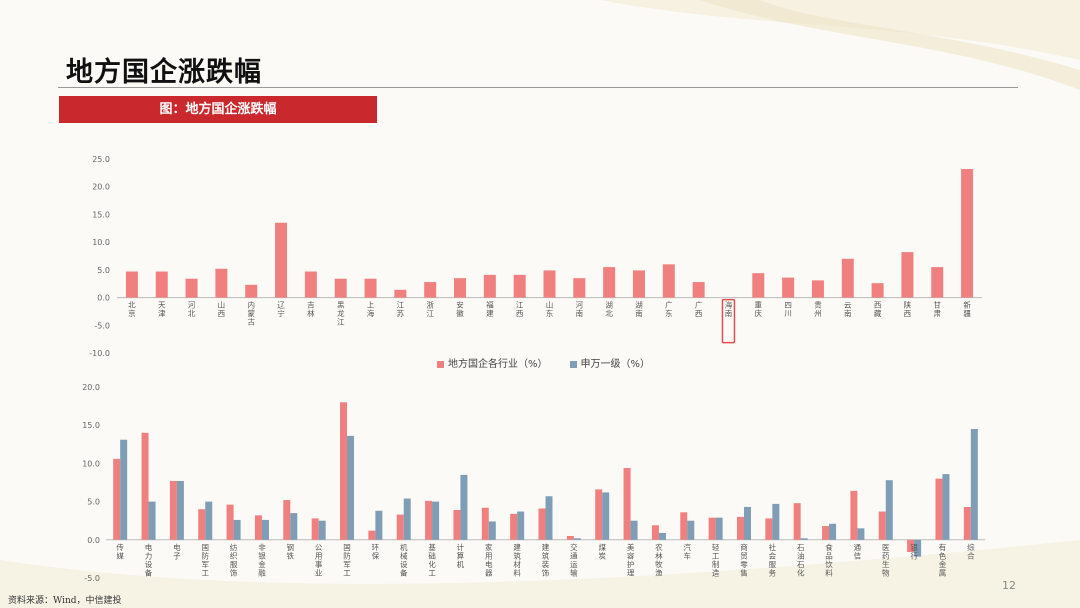 This screenshot has height=608, width=1080. Describe the element at coordinates (164, 72) in the screenshot. I see `page-title: 地方国企涨跌幅` at that location.